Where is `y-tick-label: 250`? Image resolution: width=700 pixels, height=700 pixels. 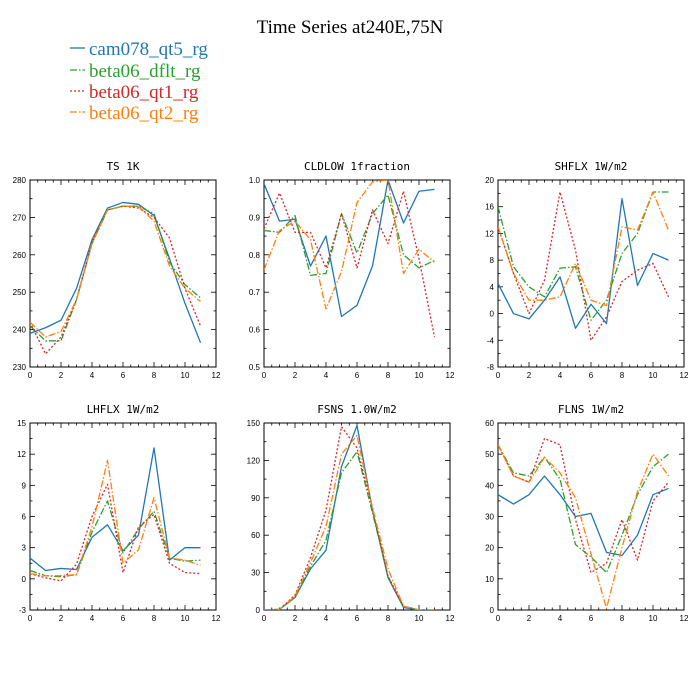
y-tick-label: 250 is located at coordinates (20, 292).